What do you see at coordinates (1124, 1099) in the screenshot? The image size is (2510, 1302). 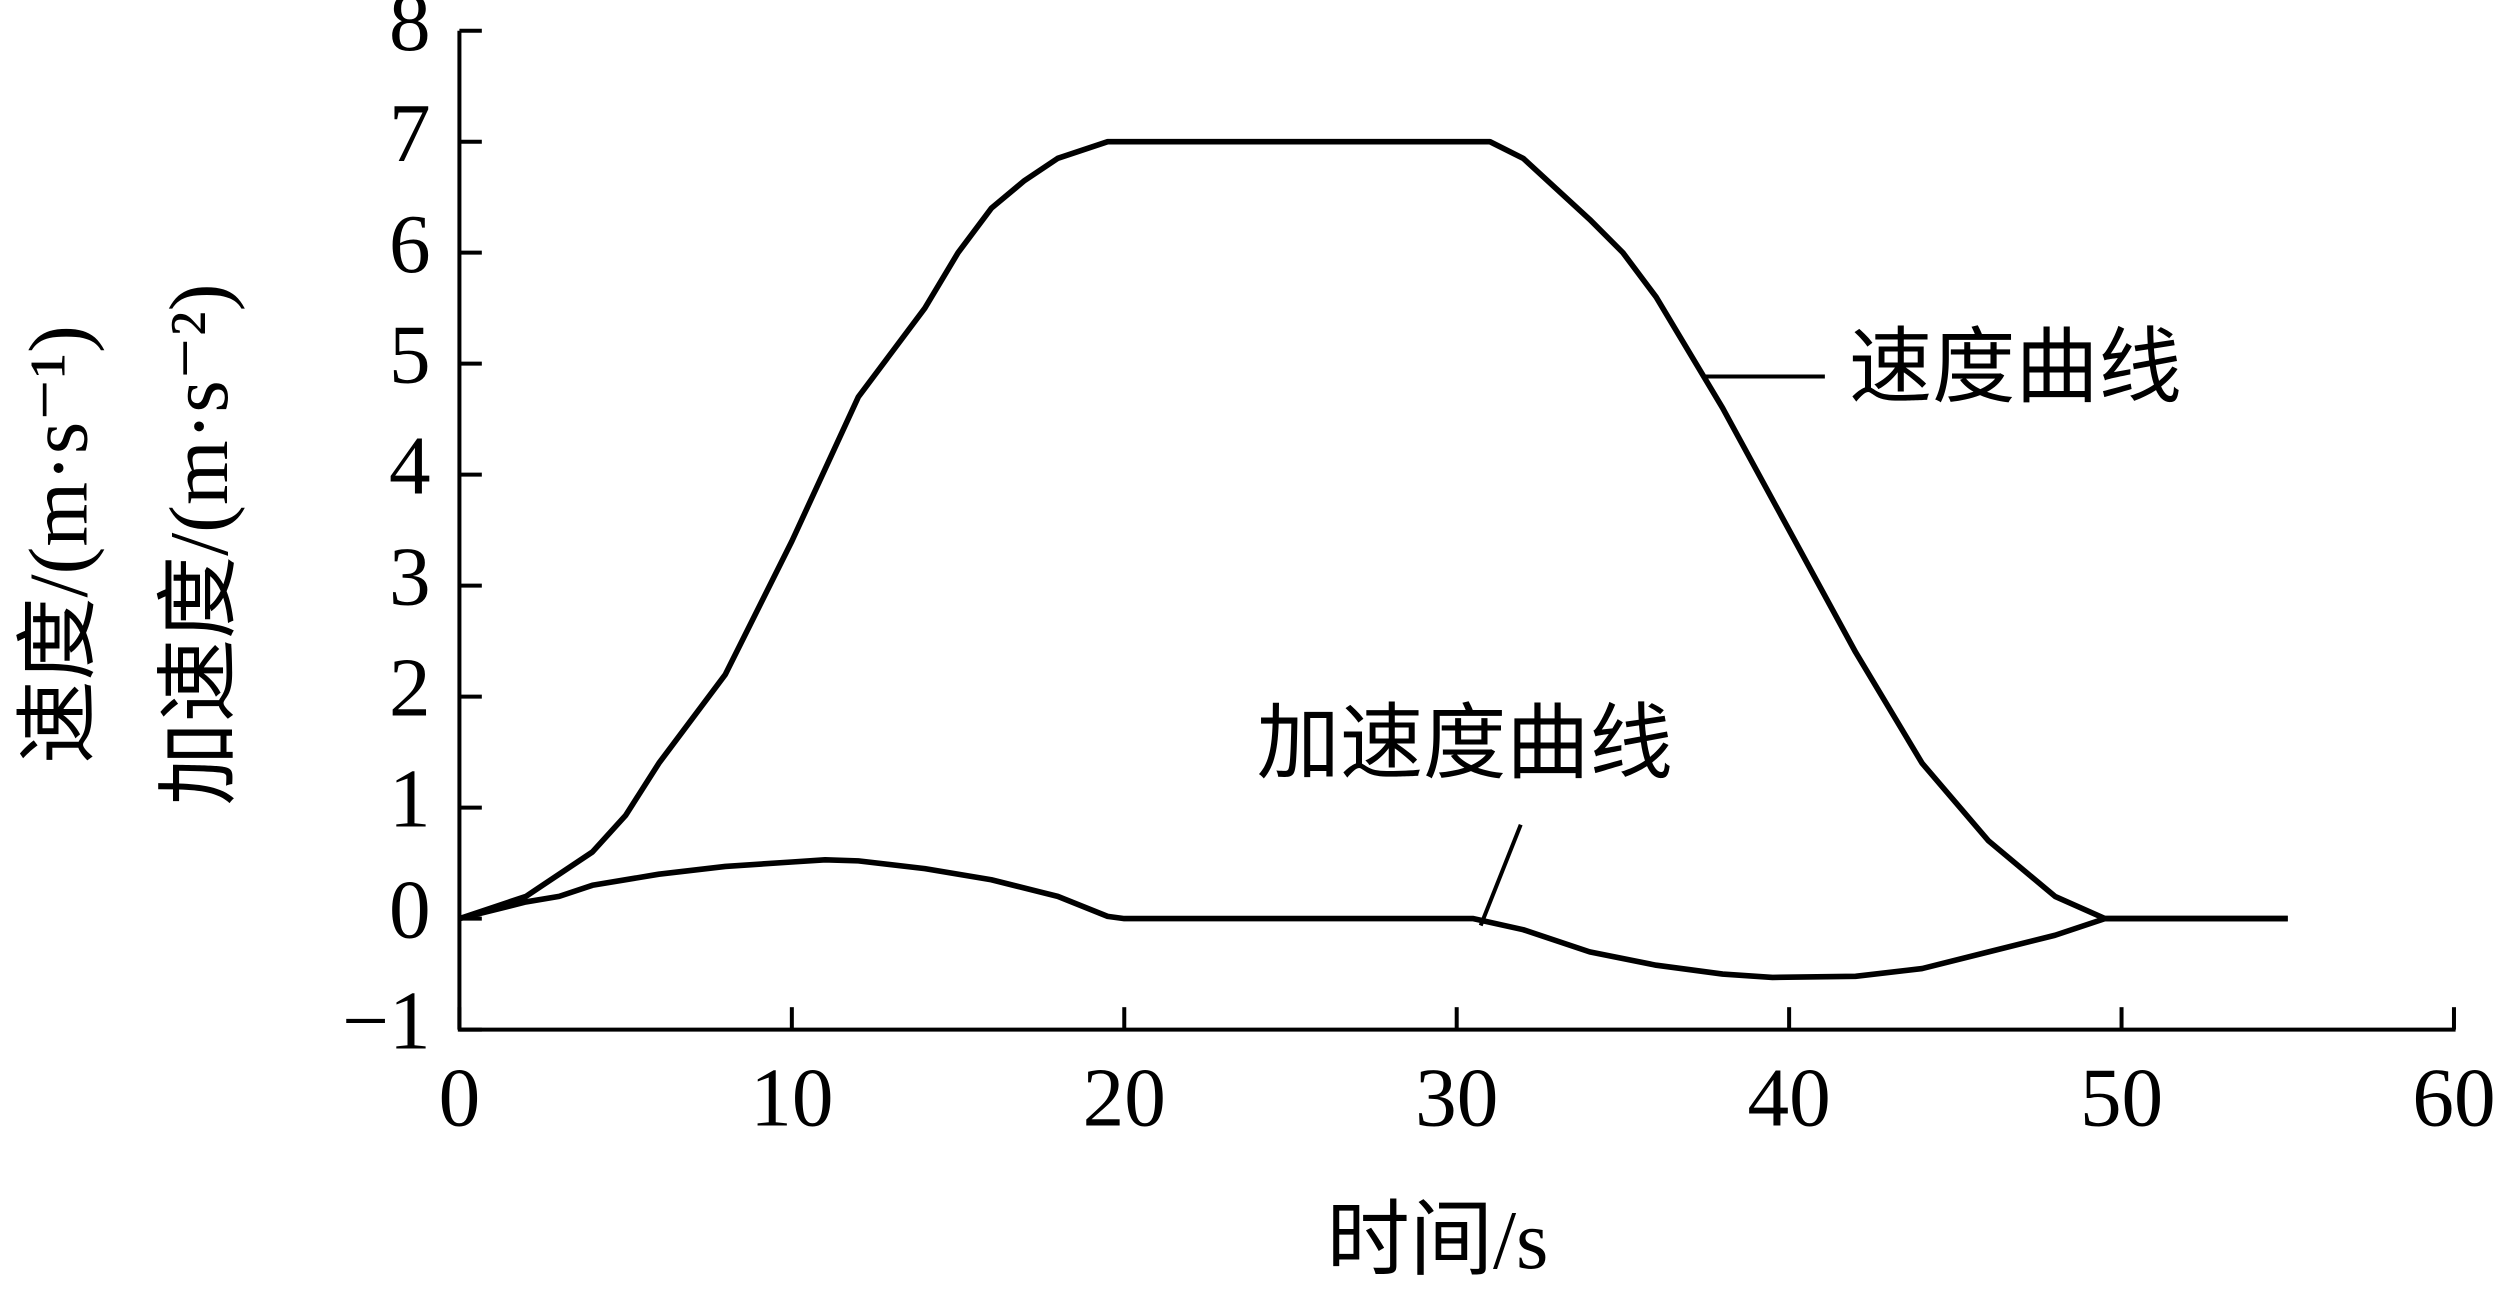 I see `x-tick-label: 20` at bounding box center [1124, 1099].